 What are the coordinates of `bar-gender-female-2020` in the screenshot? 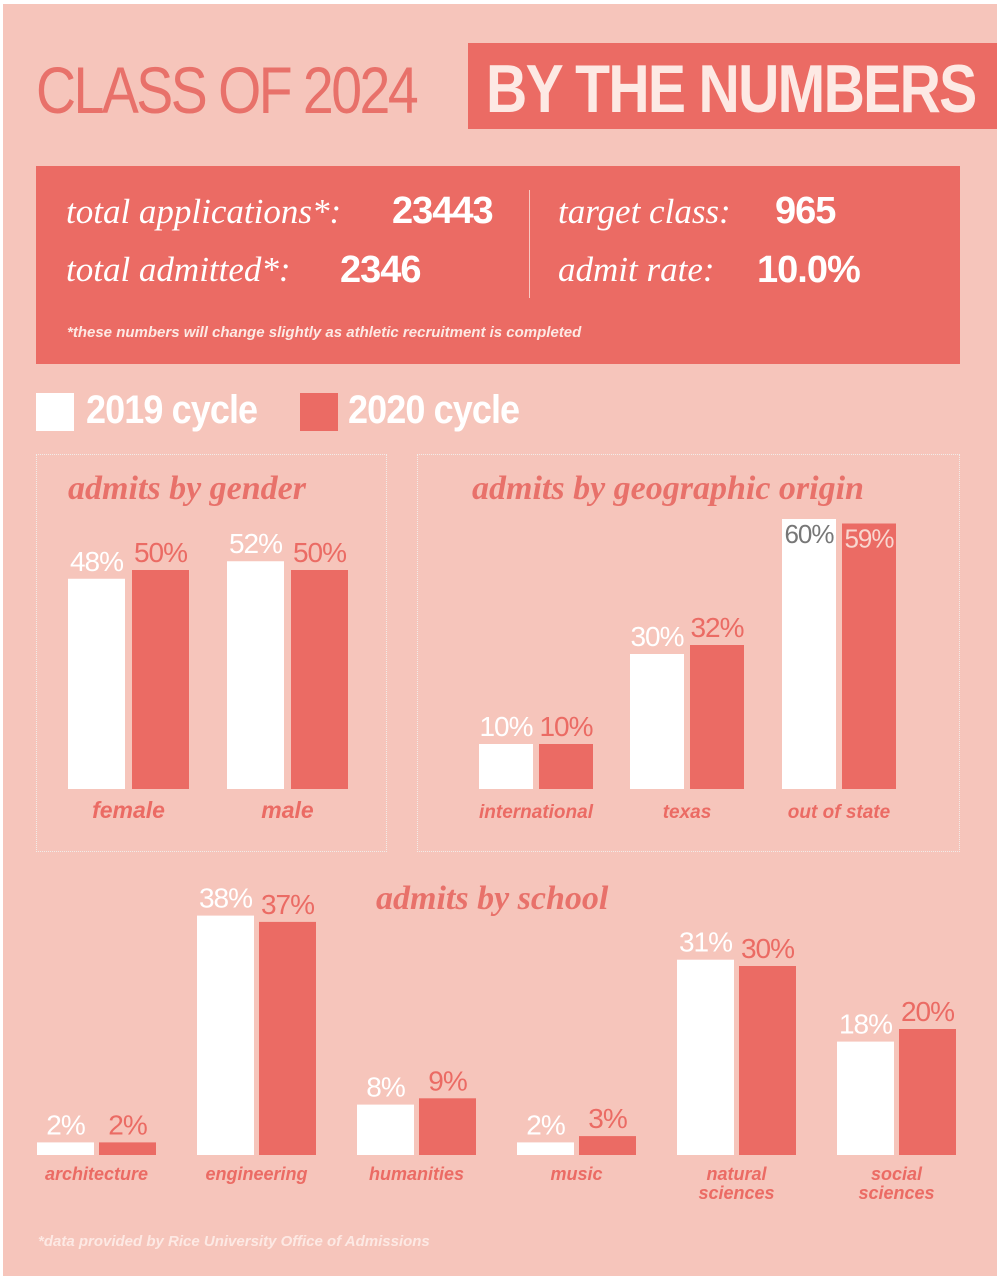 It's located at (160, 679).